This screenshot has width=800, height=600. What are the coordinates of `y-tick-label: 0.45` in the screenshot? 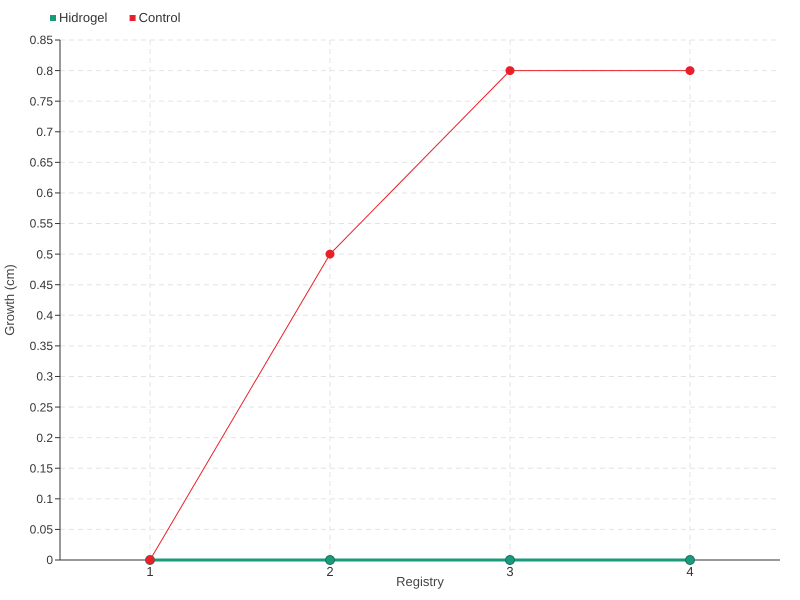 It's located at (42, 285).